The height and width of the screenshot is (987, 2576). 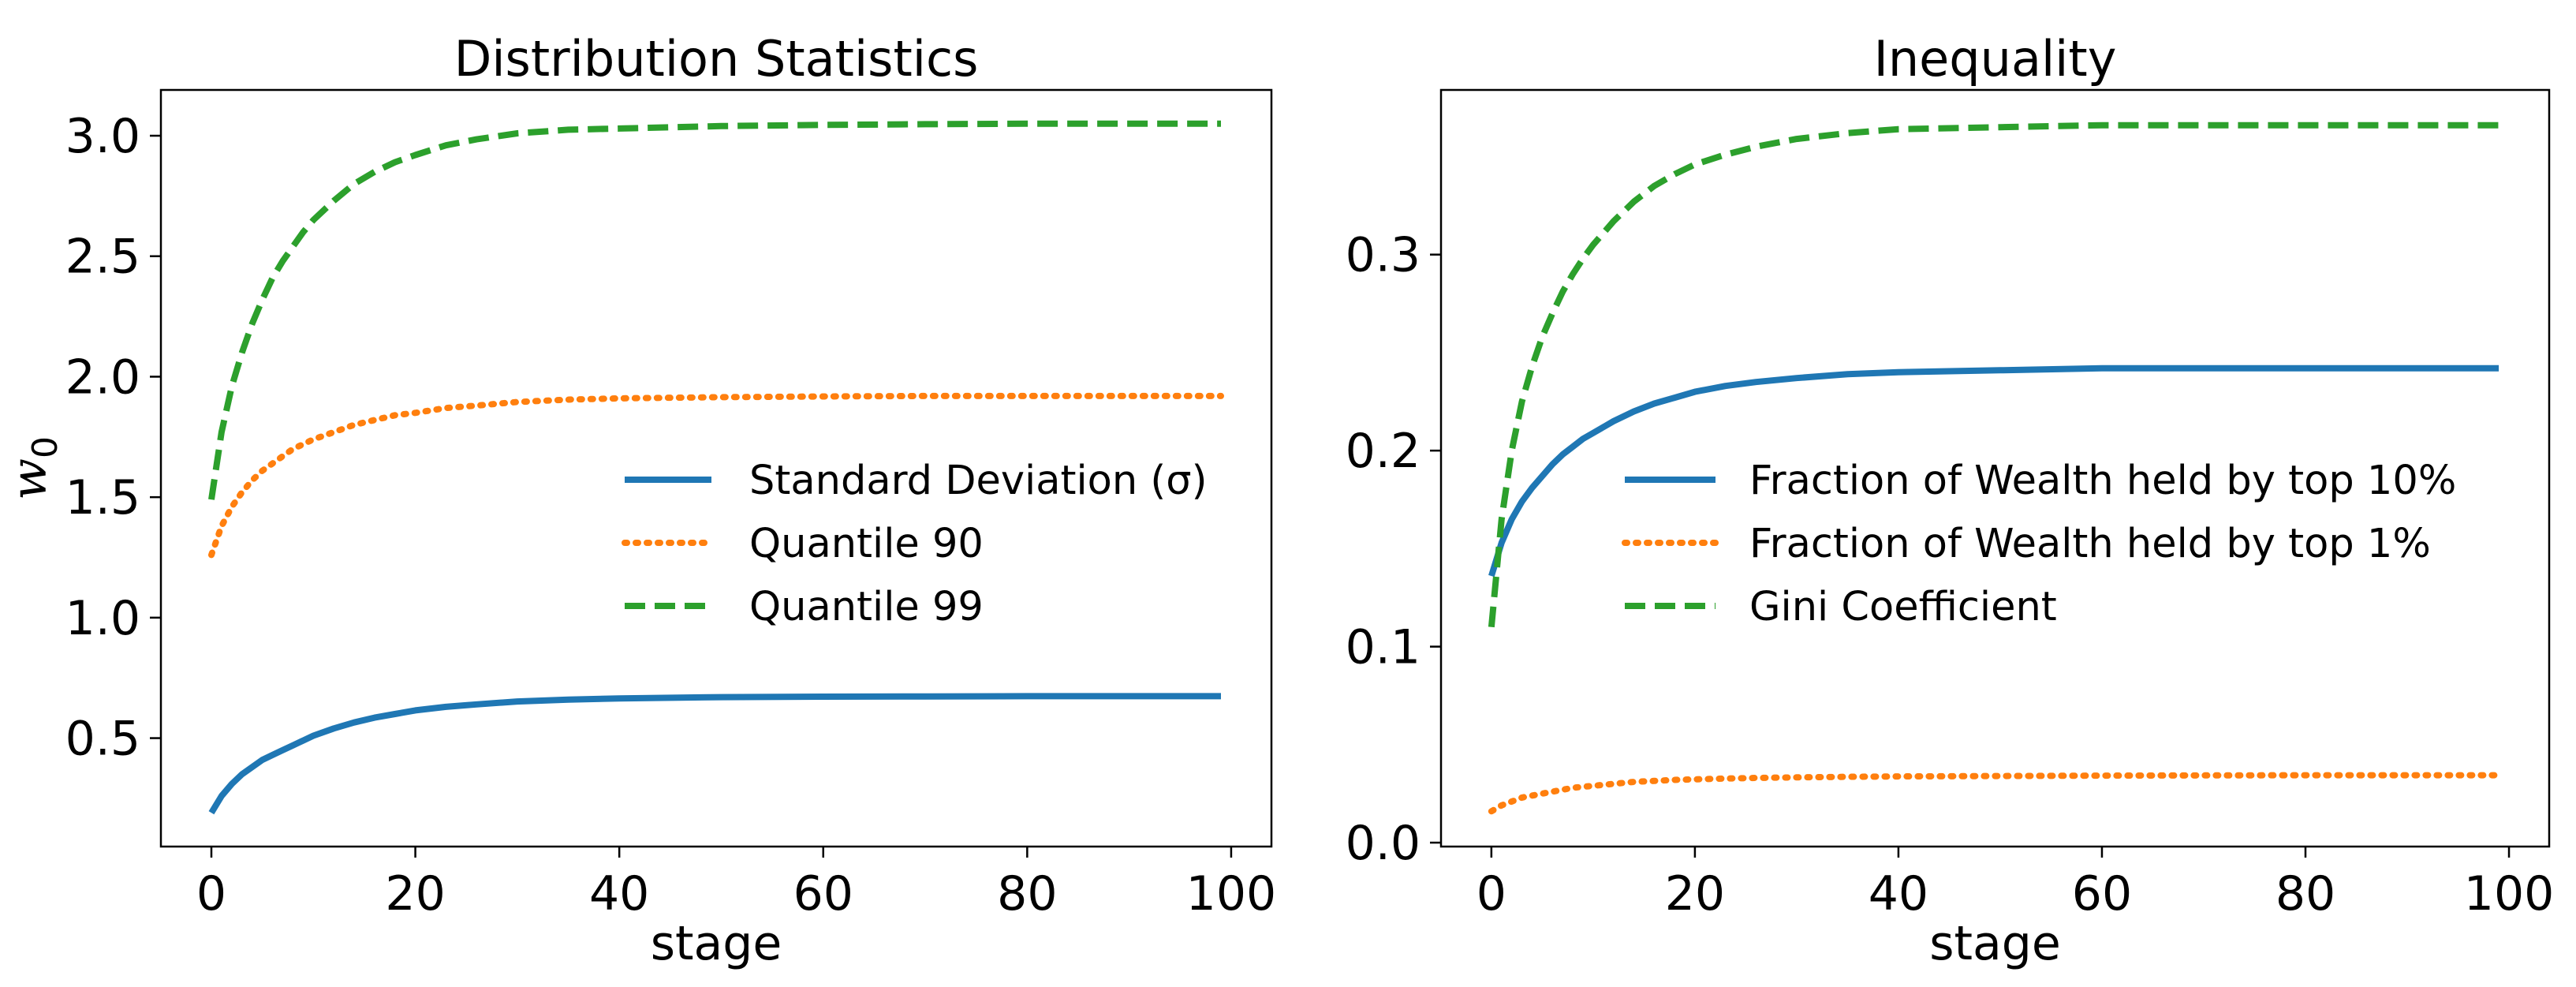 I want to click on legend-label: Fraction of Wealth held by top 10%, so click(x=2102, y=481).